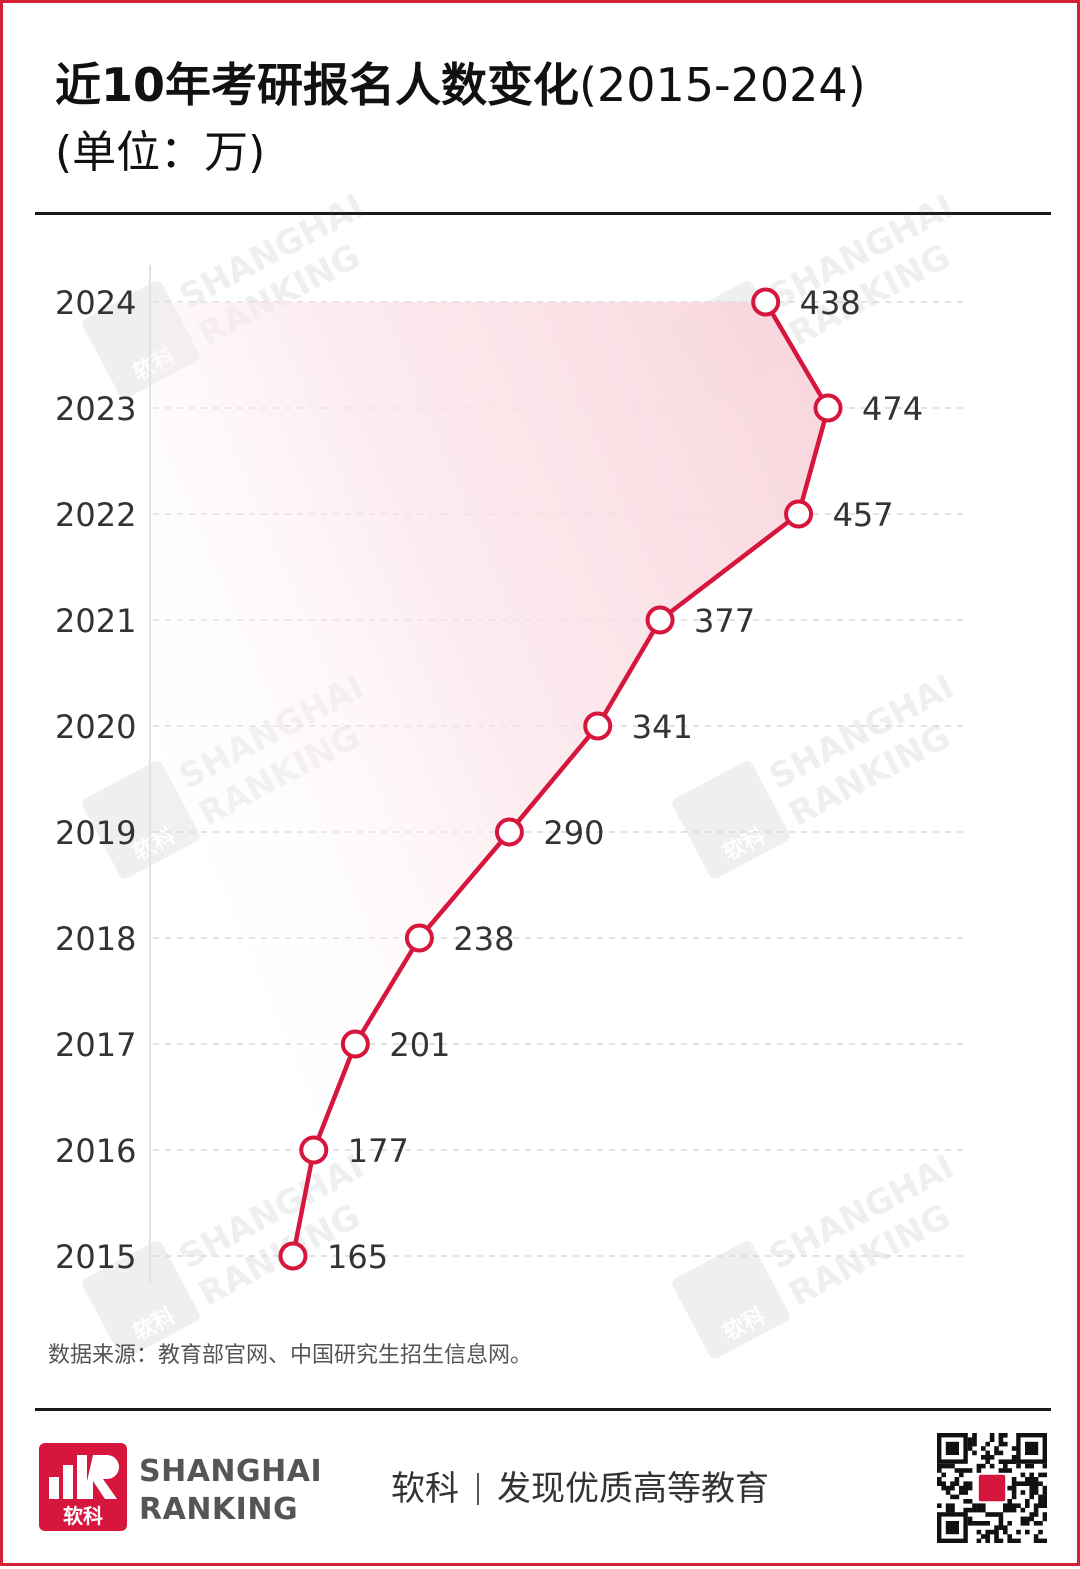 Image resolution: width=1080 pixels, height=1569 pixels. I want to click on page-title: 近10年考研报名人数变化(2015-2024), so click(550, 85).